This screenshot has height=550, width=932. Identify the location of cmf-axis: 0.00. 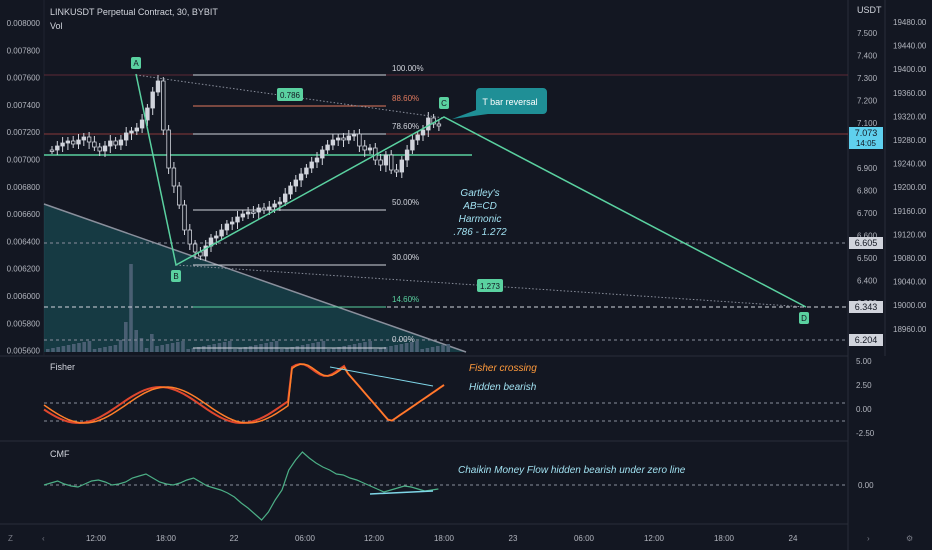
(866, 485).